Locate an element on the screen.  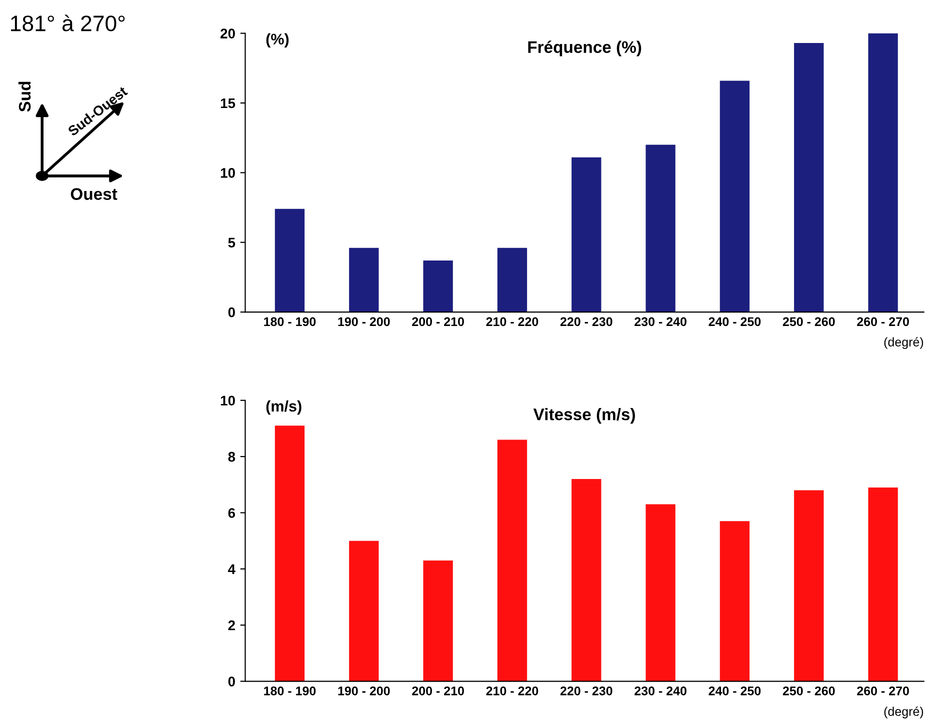
y-tick-label: 5 is located at coordinates (232, 243).